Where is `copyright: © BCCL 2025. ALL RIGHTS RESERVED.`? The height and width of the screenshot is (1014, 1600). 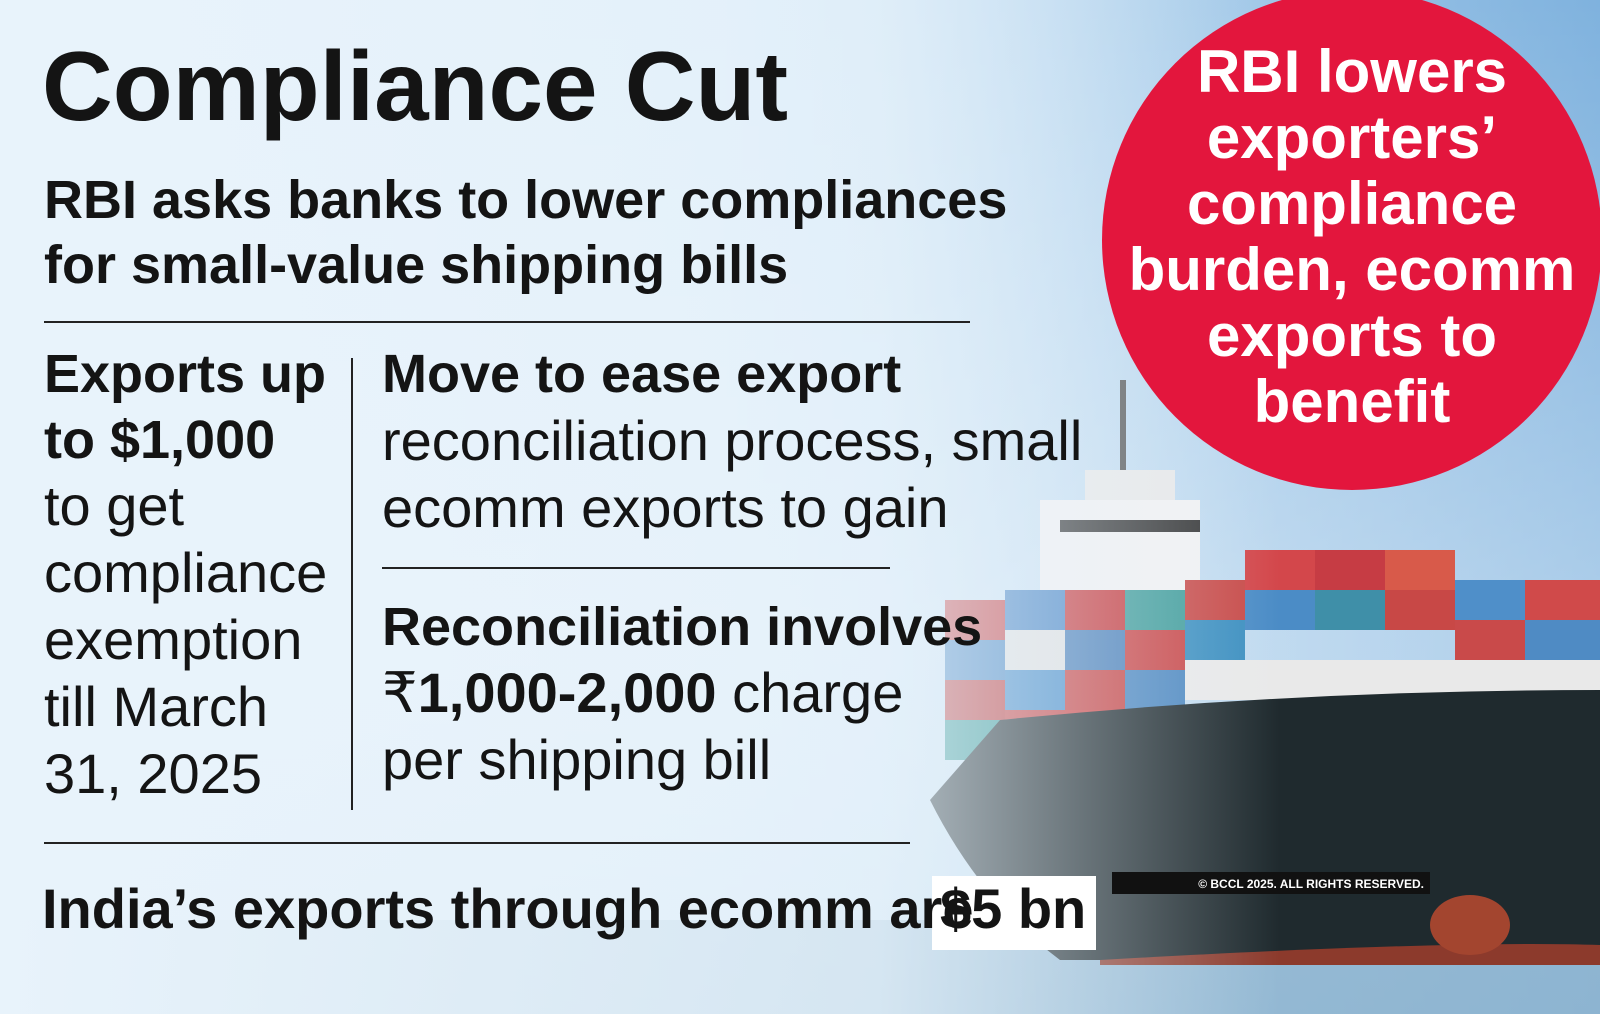
copyright: © BCCL 2025. ALL RIGHTS RESERVED. is located at coordinates (1311, 884).